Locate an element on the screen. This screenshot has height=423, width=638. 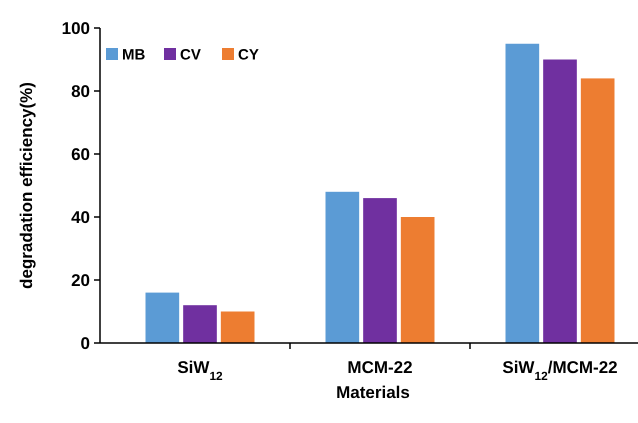
x-tick-label: SiW$_{12}$ is located at coordinates (200, 370).